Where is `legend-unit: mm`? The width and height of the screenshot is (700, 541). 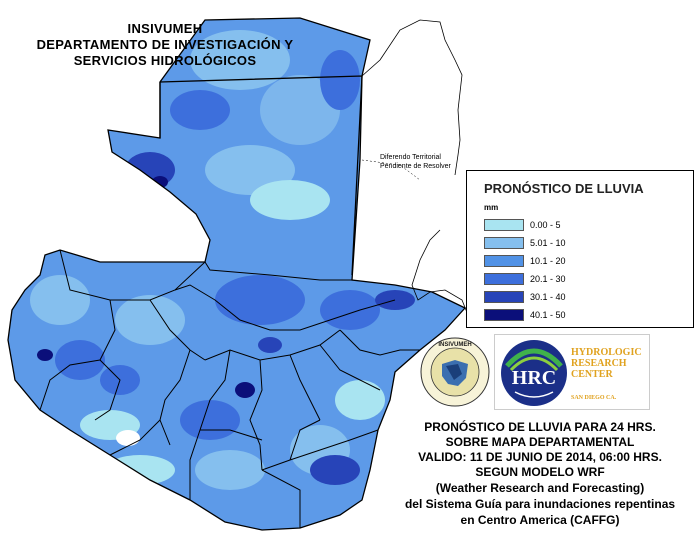 legend-unit: mm is located at coordinates (491, 207).